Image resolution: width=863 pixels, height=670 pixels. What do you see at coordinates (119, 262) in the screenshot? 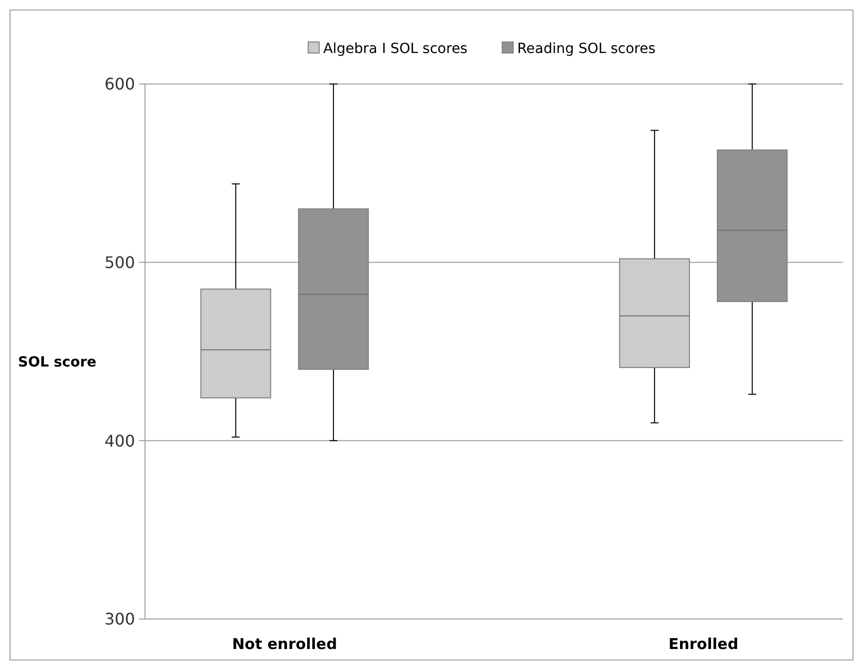
I see `y-tick-label: 500` at bounding box center [119, 262].